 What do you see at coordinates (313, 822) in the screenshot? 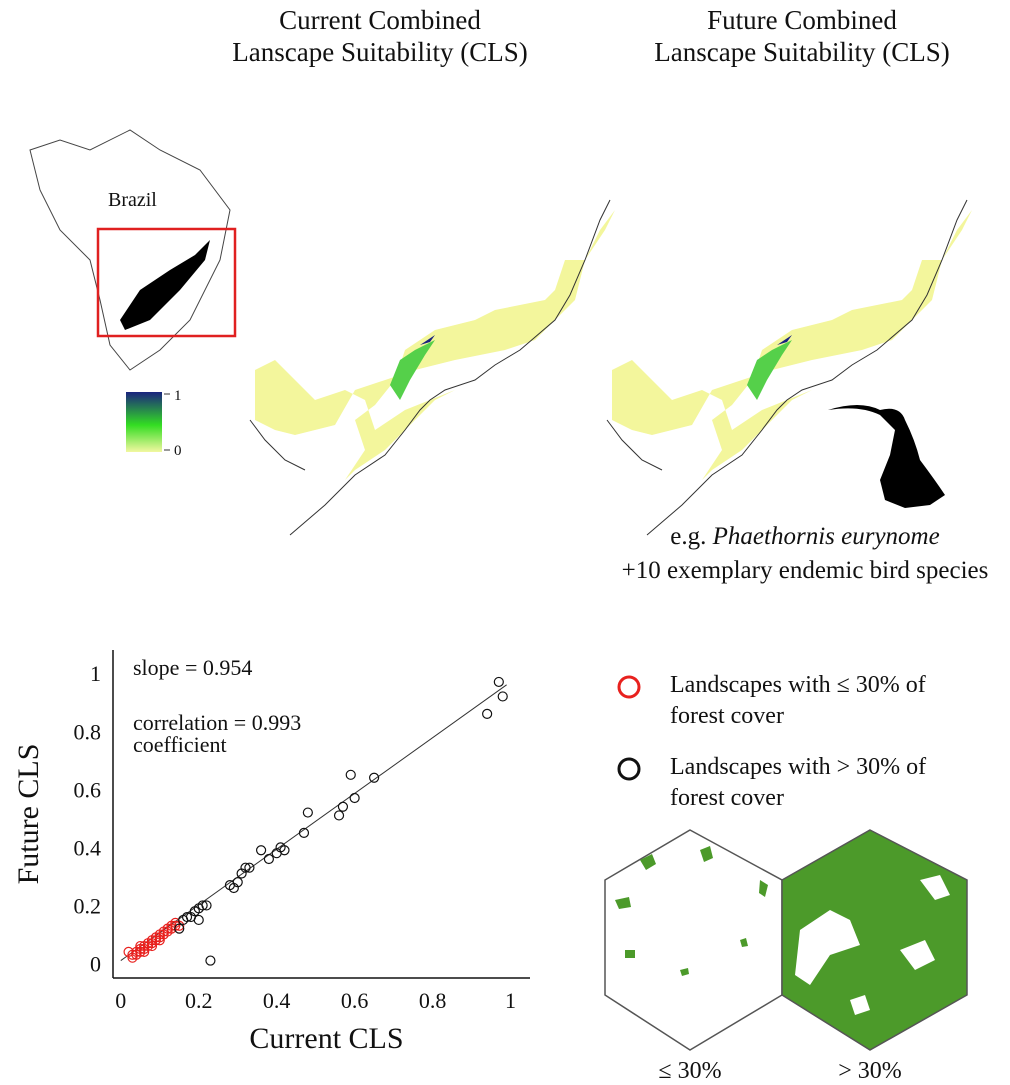
I see `fit-line` at bounding box center [313, 822].